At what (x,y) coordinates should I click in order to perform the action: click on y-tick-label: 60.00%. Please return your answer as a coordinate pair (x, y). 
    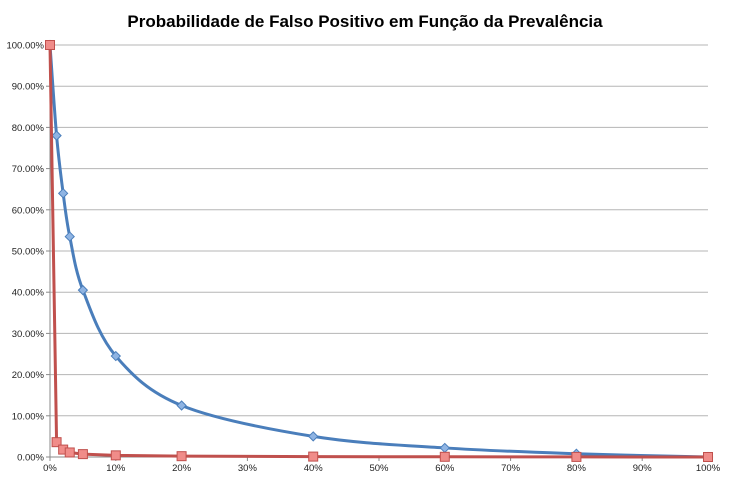
    Looking at the image, I should click on (28, 210).